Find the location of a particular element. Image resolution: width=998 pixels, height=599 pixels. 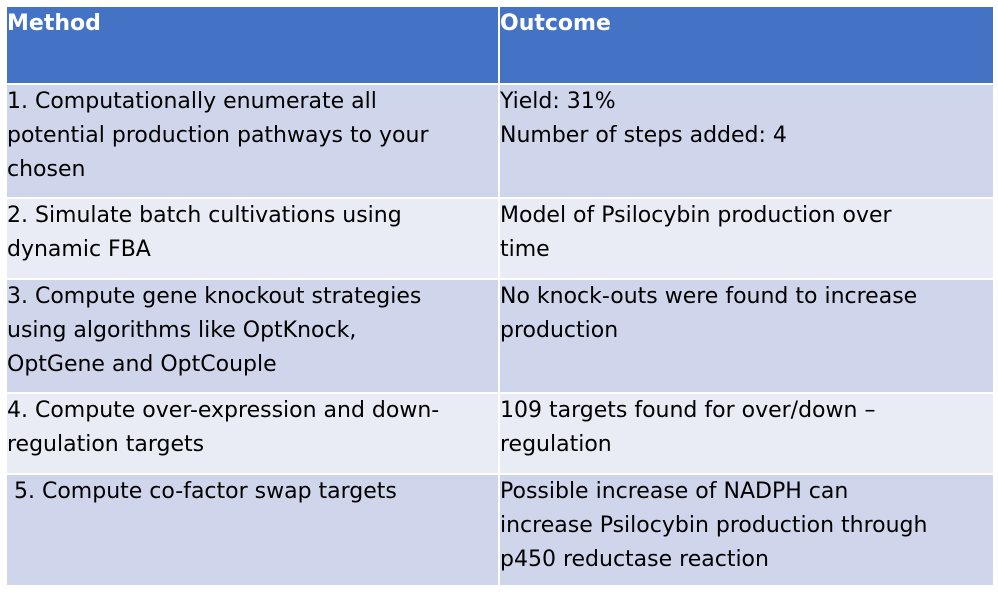

method-cell: 5. Compute co-factor swap targets is located at coordinates (252, 530).